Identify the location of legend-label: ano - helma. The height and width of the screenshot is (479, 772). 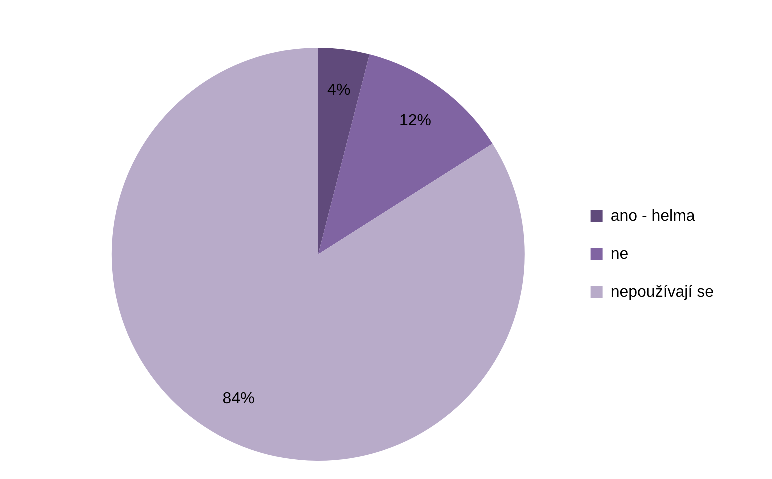
(653, 216).